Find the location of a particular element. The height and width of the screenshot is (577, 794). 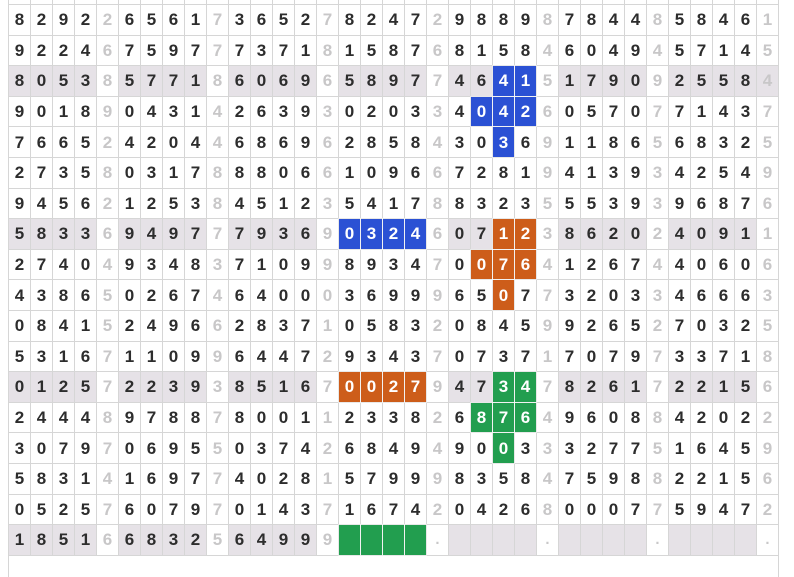

grid-cell-separator-digit: 5 is located at coordinates (657, 448).